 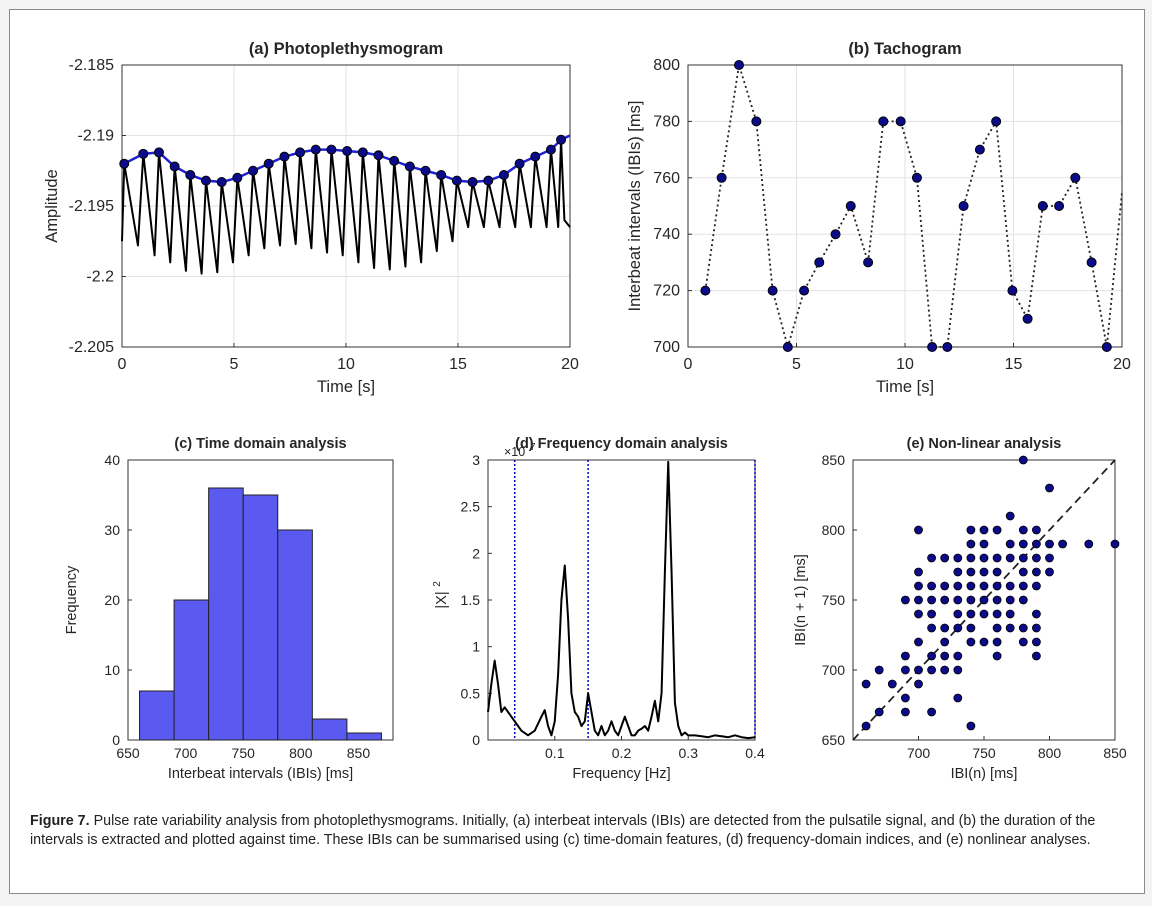 What do you see at coordinates (905, 364) in the screenshot?
I see `x-tick-label: 10` at bounding box center [905, 364].